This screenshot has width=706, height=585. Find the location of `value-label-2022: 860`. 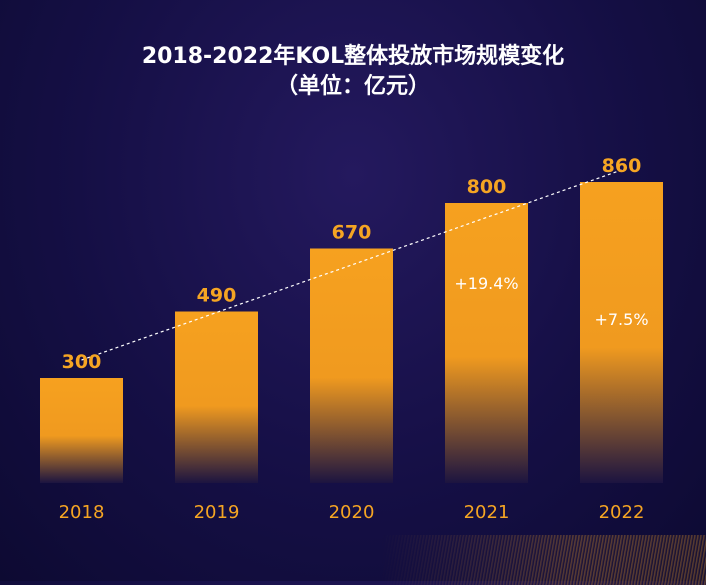

value-label-2022: 860 is located at coordinates (622, 166).